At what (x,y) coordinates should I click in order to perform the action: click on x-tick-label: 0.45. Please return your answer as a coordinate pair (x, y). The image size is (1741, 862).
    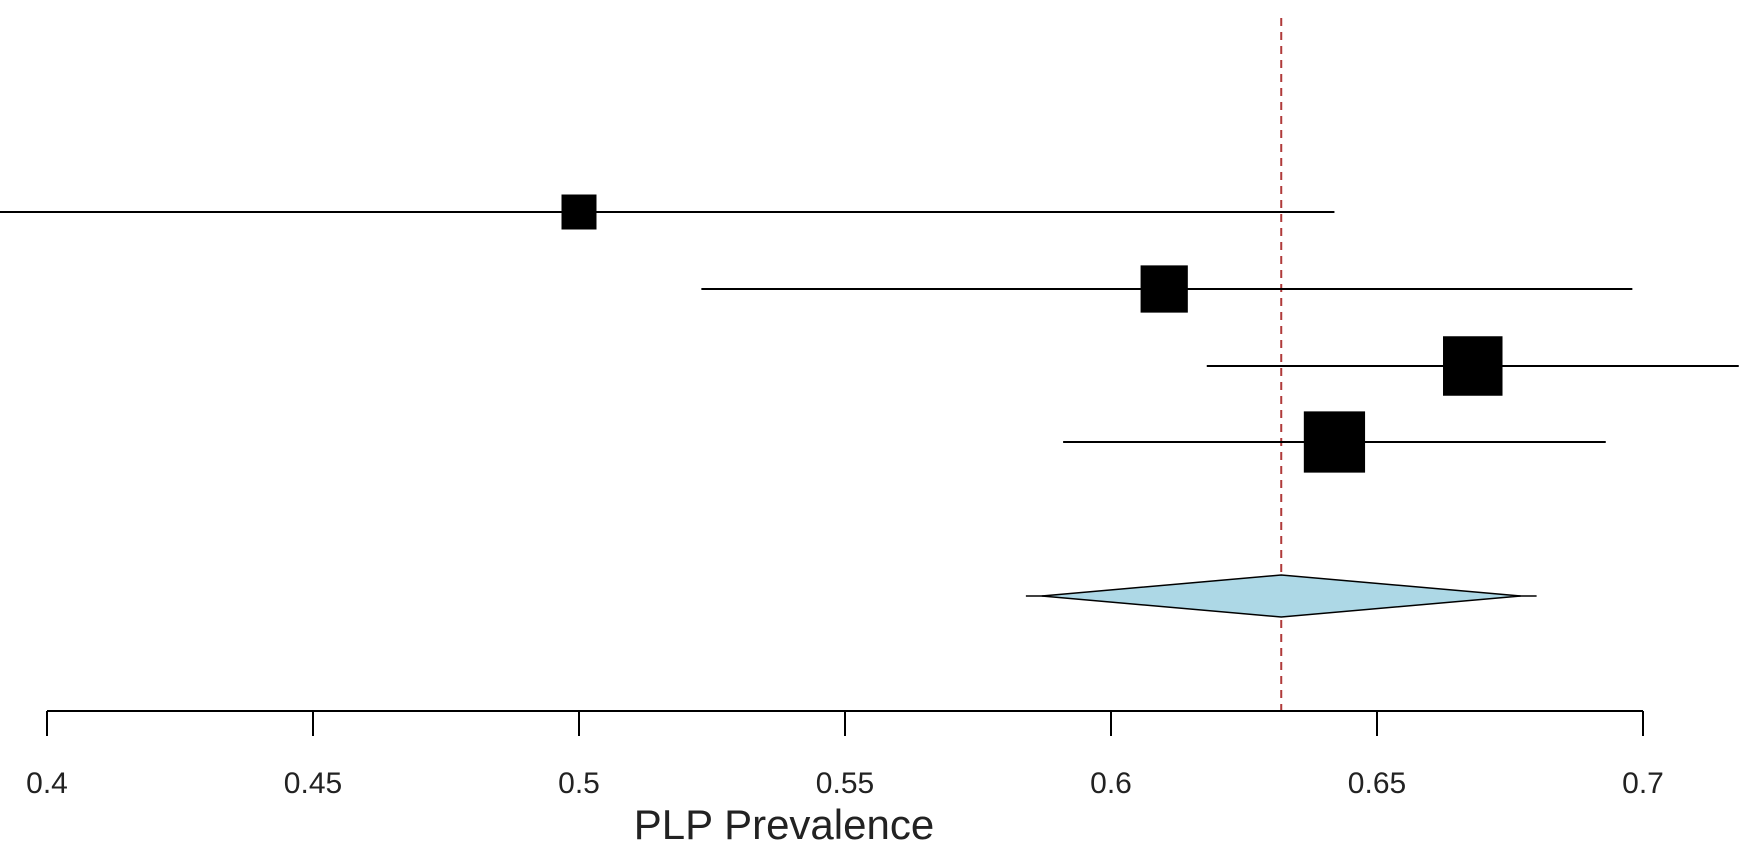
    Looking at the image, I should click on (313, 783).